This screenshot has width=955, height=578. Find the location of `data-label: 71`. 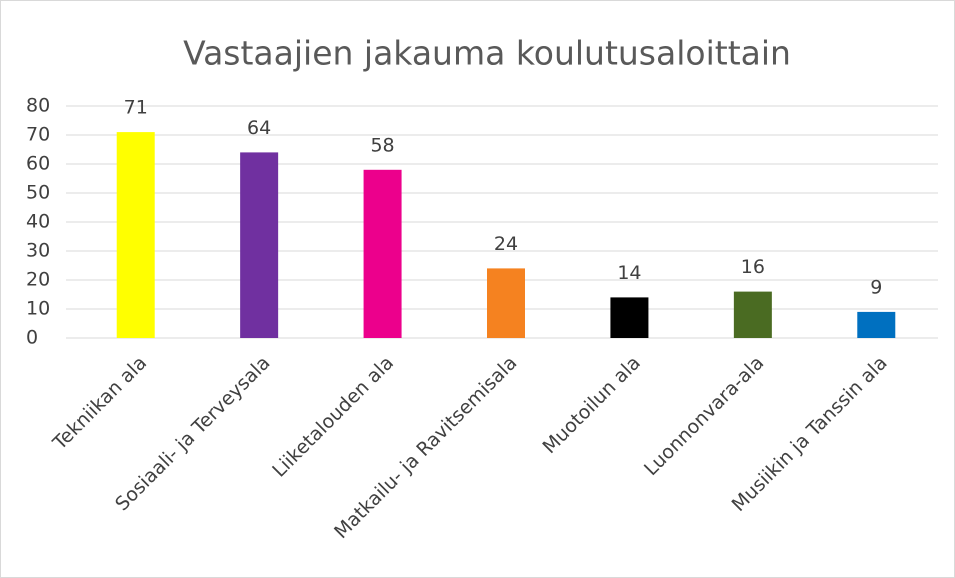

data-label: 71 is located at coordinates (136, 108).